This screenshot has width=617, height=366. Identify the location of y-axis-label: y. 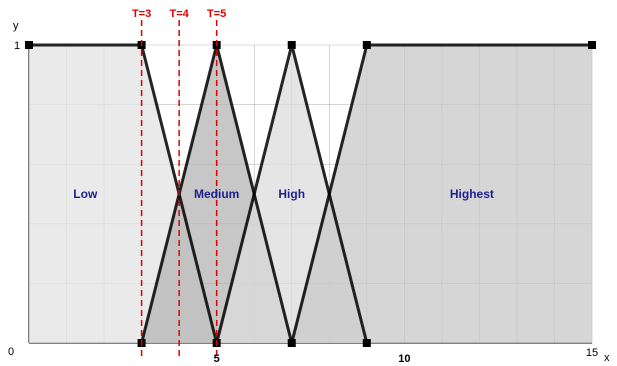
(16, 26).